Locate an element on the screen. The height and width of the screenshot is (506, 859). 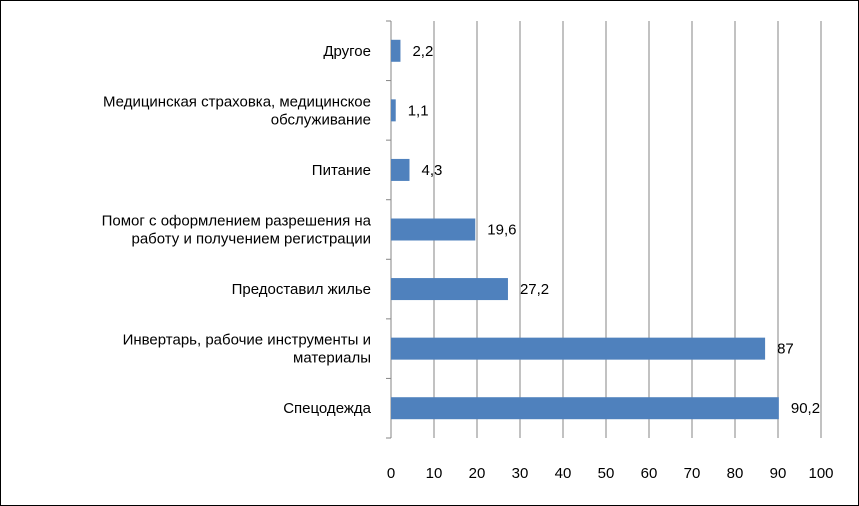
category-label-6: Другое is located at coordinates (347, 51).